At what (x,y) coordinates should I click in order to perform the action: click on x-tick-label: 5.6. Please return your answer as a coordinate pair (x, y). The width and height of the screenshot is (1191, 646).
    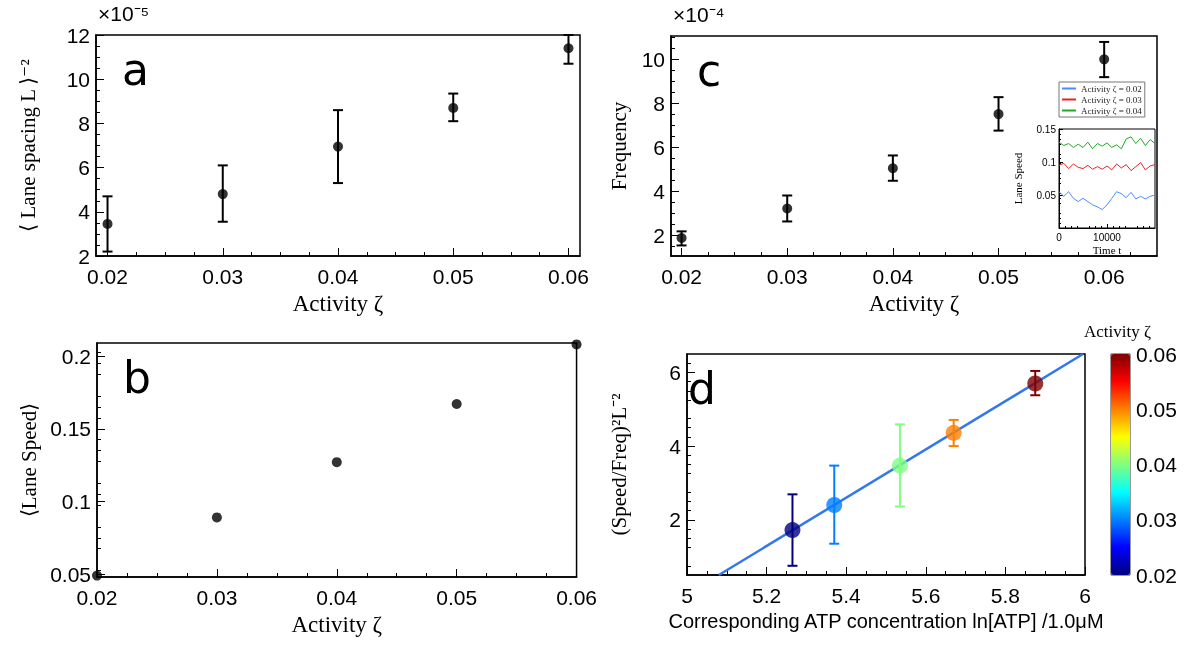
    Looking at the image, I should click on (926, 595).